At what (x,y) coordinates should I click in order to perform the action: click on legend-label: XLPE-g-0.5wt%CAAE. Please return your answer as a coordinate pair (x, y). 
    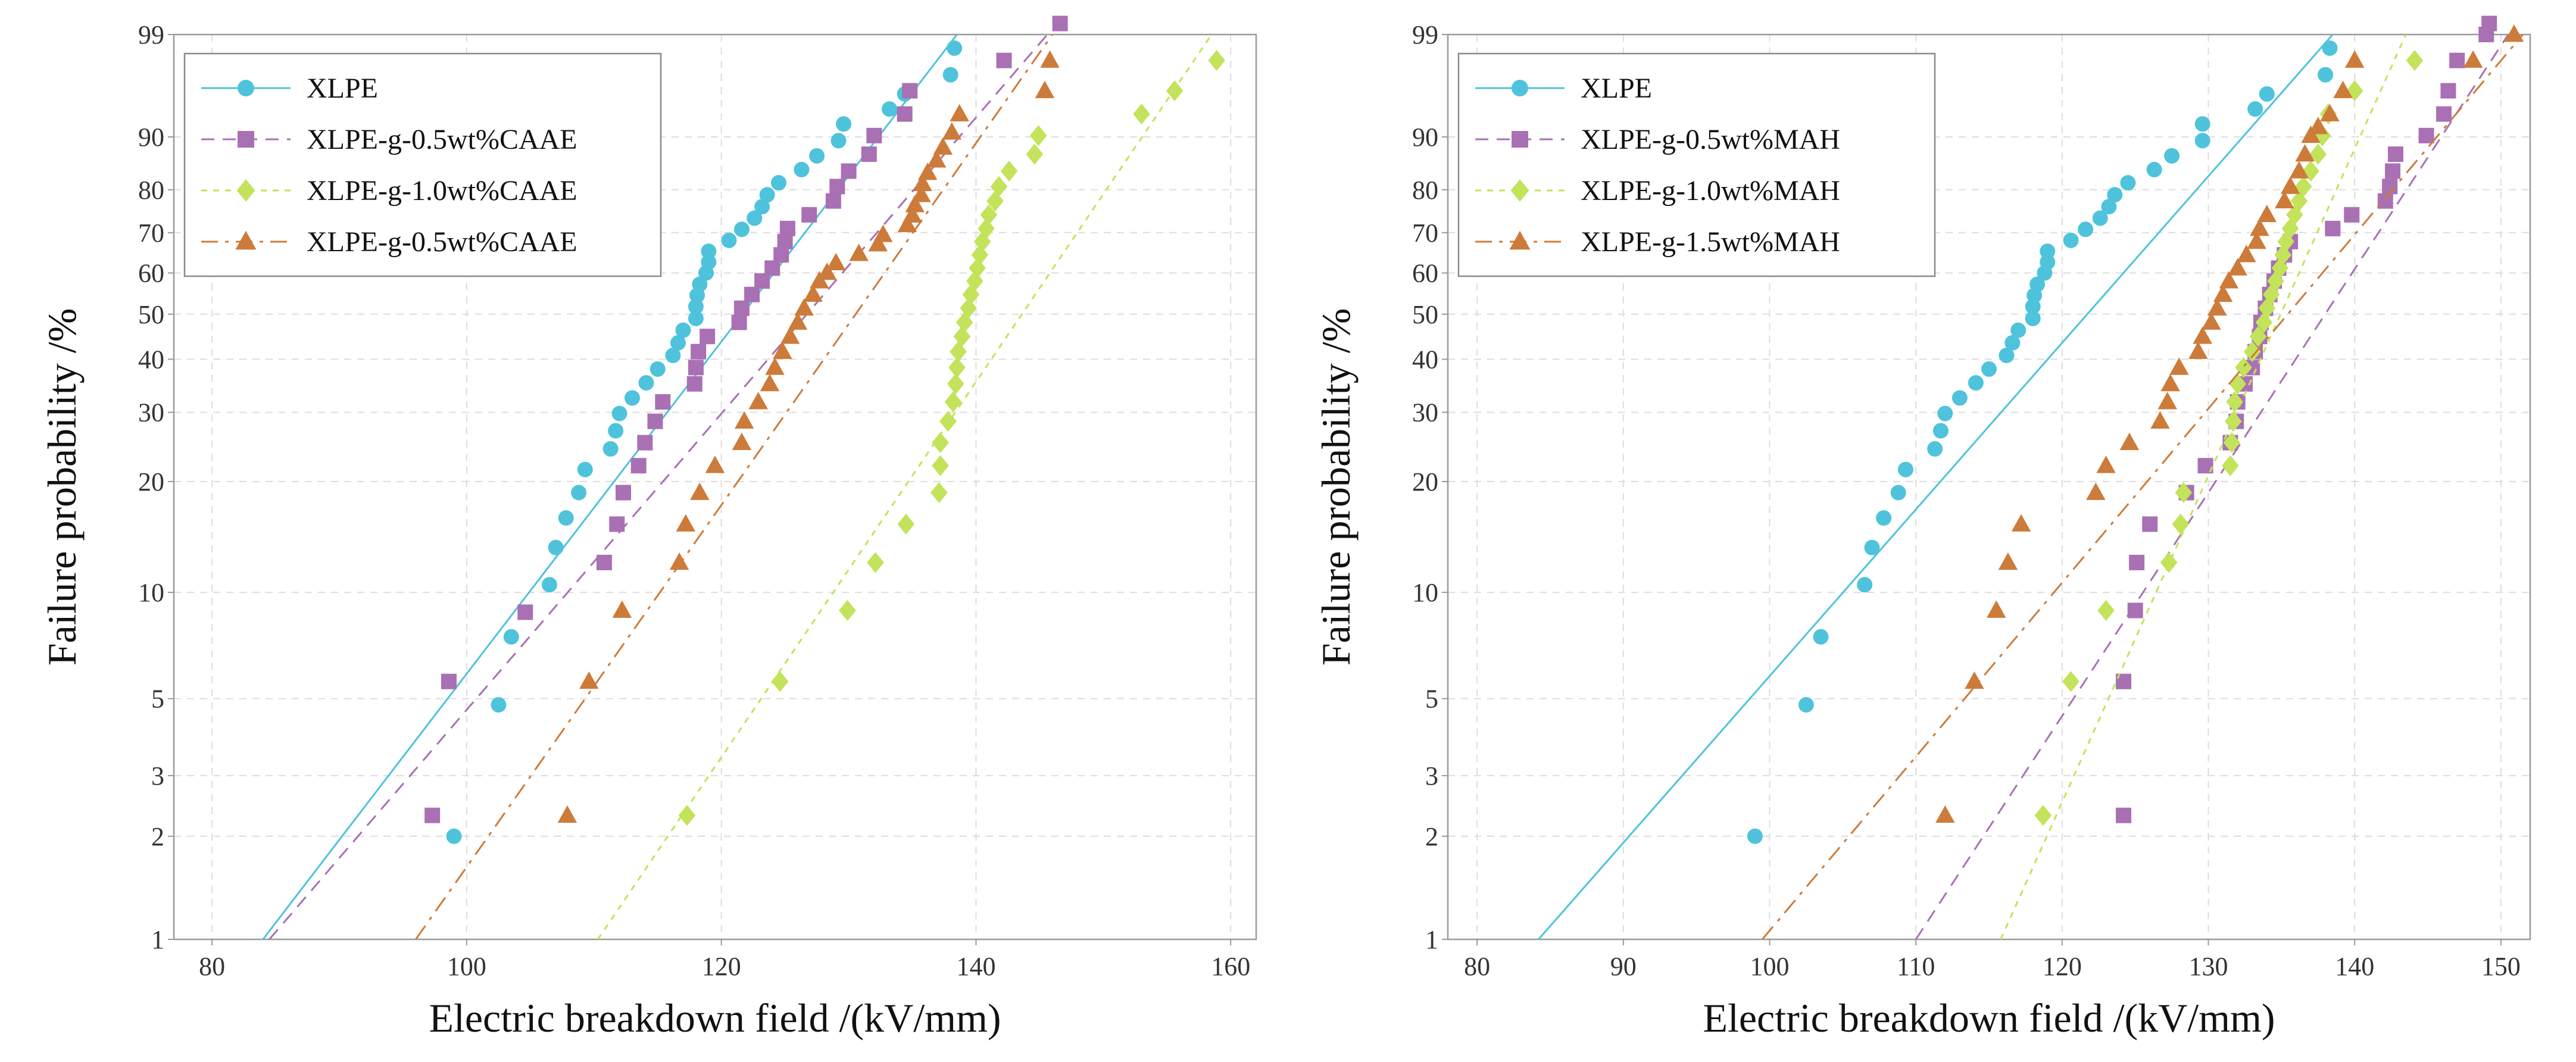
    Looking at the image, I should click on (442, 242).